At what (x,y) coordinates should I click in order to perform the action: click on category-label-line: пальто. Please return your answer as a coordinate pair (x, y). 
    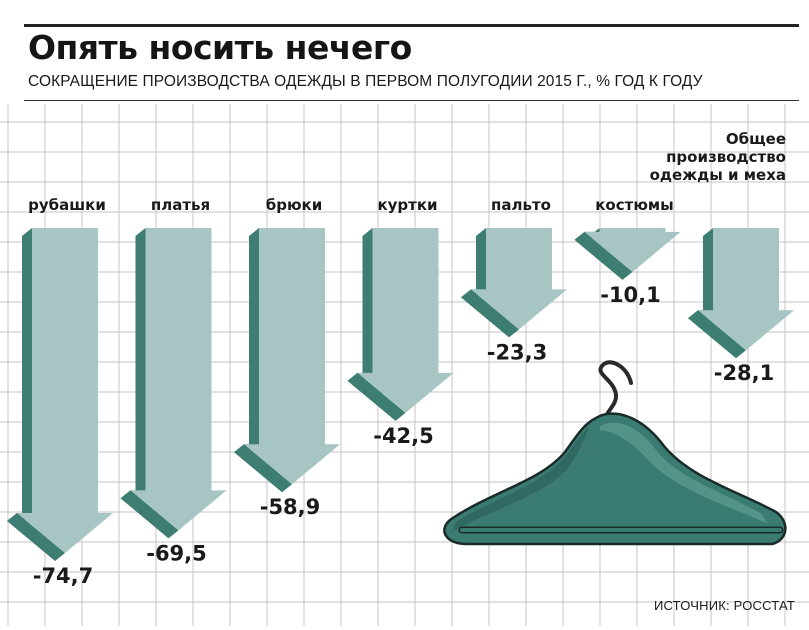
    Looking at the image, I should click on (521, 205).